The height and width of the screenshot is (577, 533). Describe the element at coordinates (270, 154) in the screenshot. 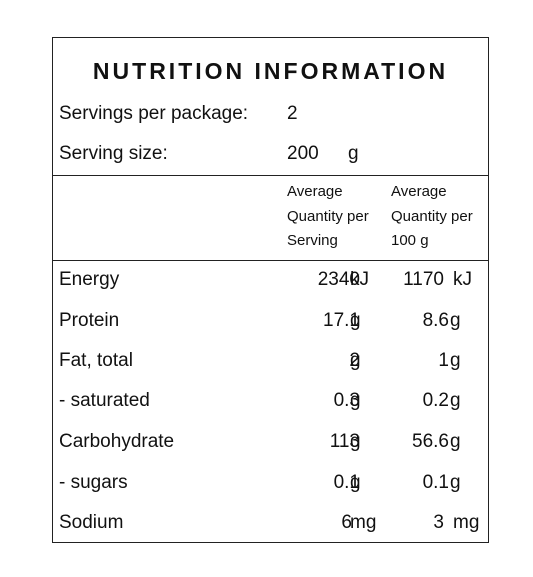

I see `serving-size-row: Serving size: 200 g` at that location.